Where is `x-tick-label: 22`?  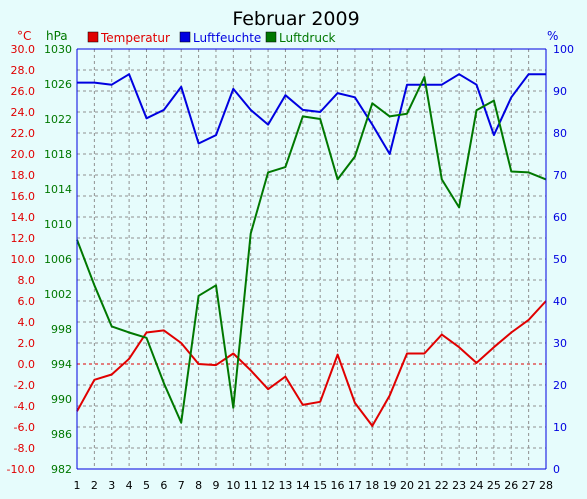
x-tick-label: 22 is located at coordinates (442, 485).